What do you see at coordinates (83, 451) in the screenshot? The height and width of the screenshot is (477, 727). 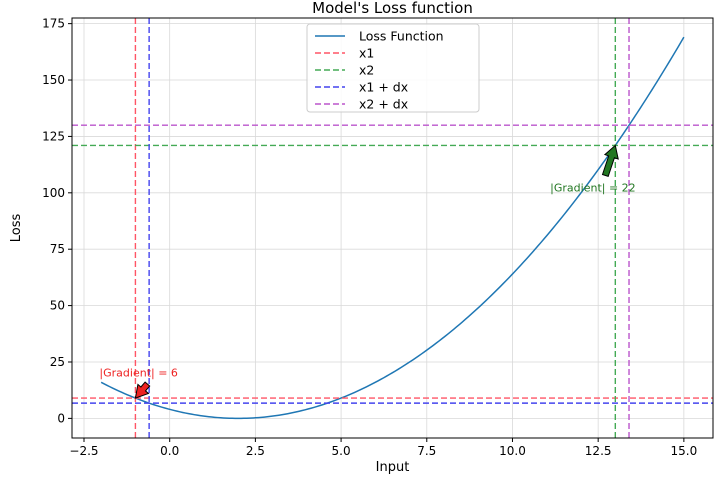 I see `x-tick-label: −2.5` at bounding box center [83, 451].